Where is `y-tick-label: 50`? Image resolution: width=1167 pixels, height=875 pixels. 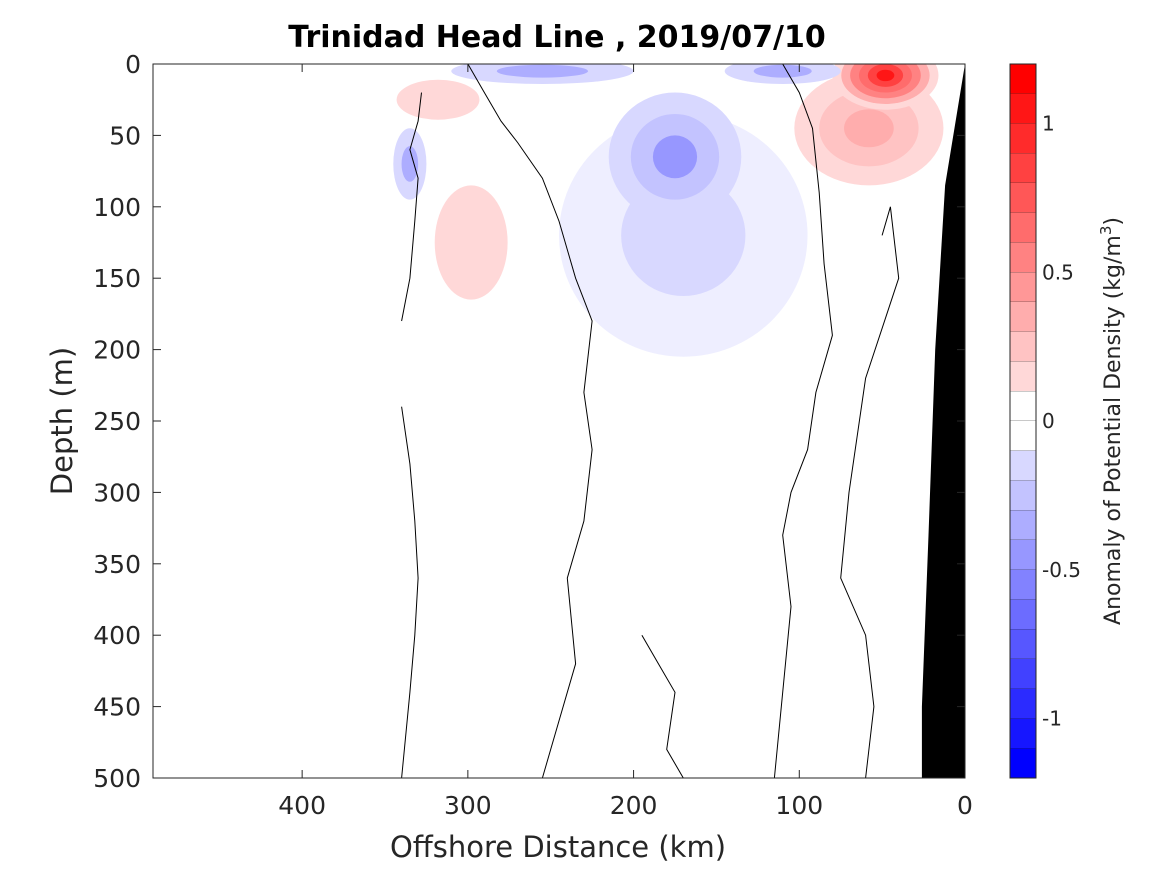 y-tick-label: 50 is located at coordinates (125, 135).